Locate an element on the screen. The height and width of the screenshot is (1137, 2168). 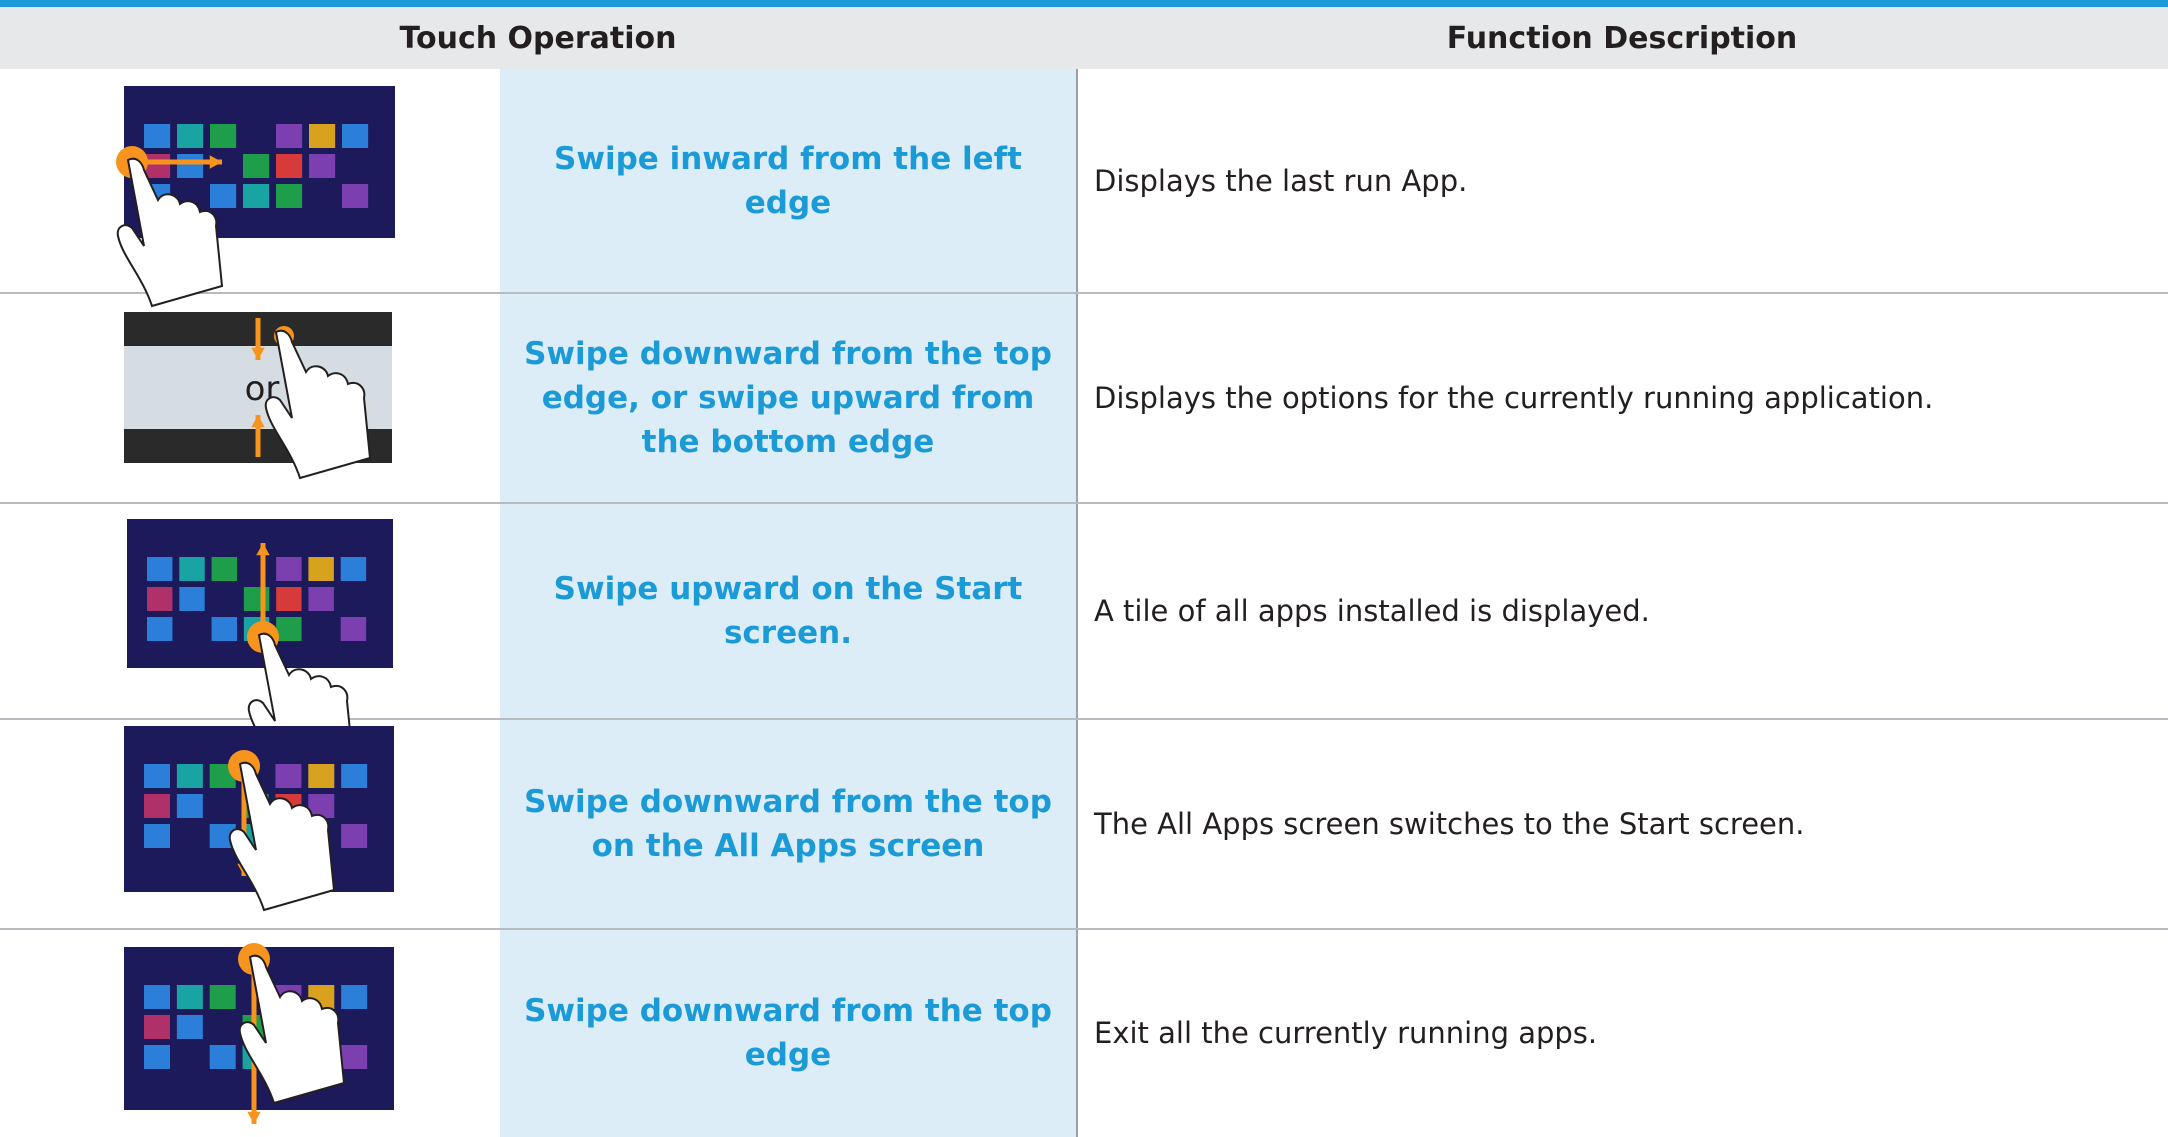
header-text: Function Description is located at coordinates (1622, 38).